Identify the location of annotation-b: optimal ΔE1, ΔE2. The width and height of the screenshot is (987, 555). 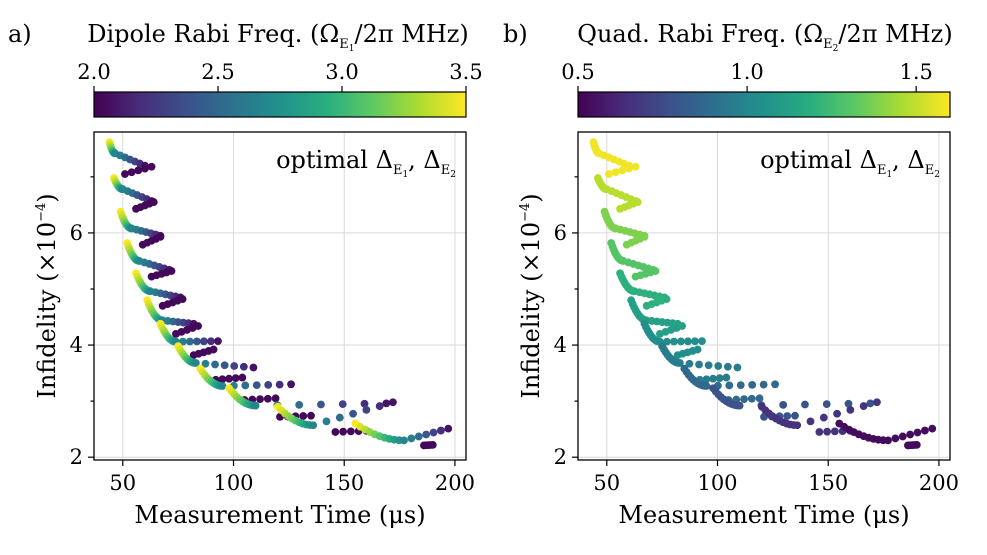
(850, 163).